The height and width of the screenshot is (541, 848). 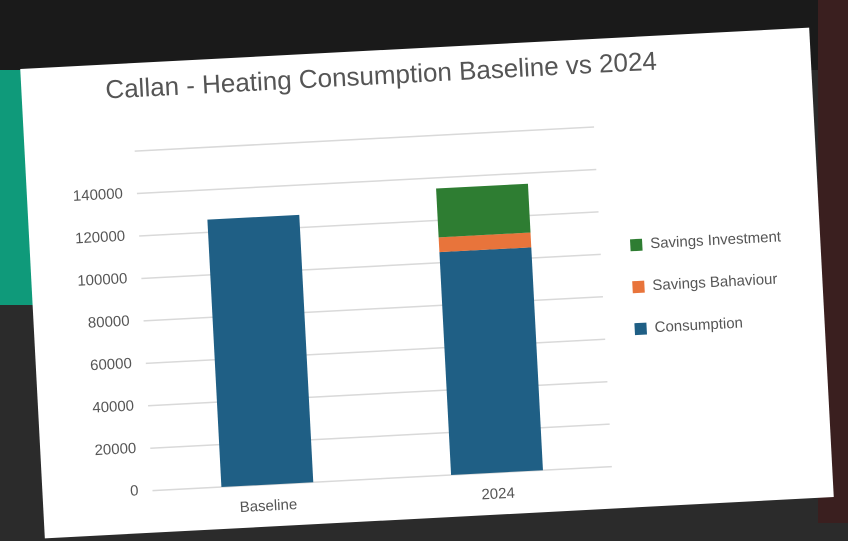 I want to click on y-tick-label: 80000, so click(x=108, y=322).